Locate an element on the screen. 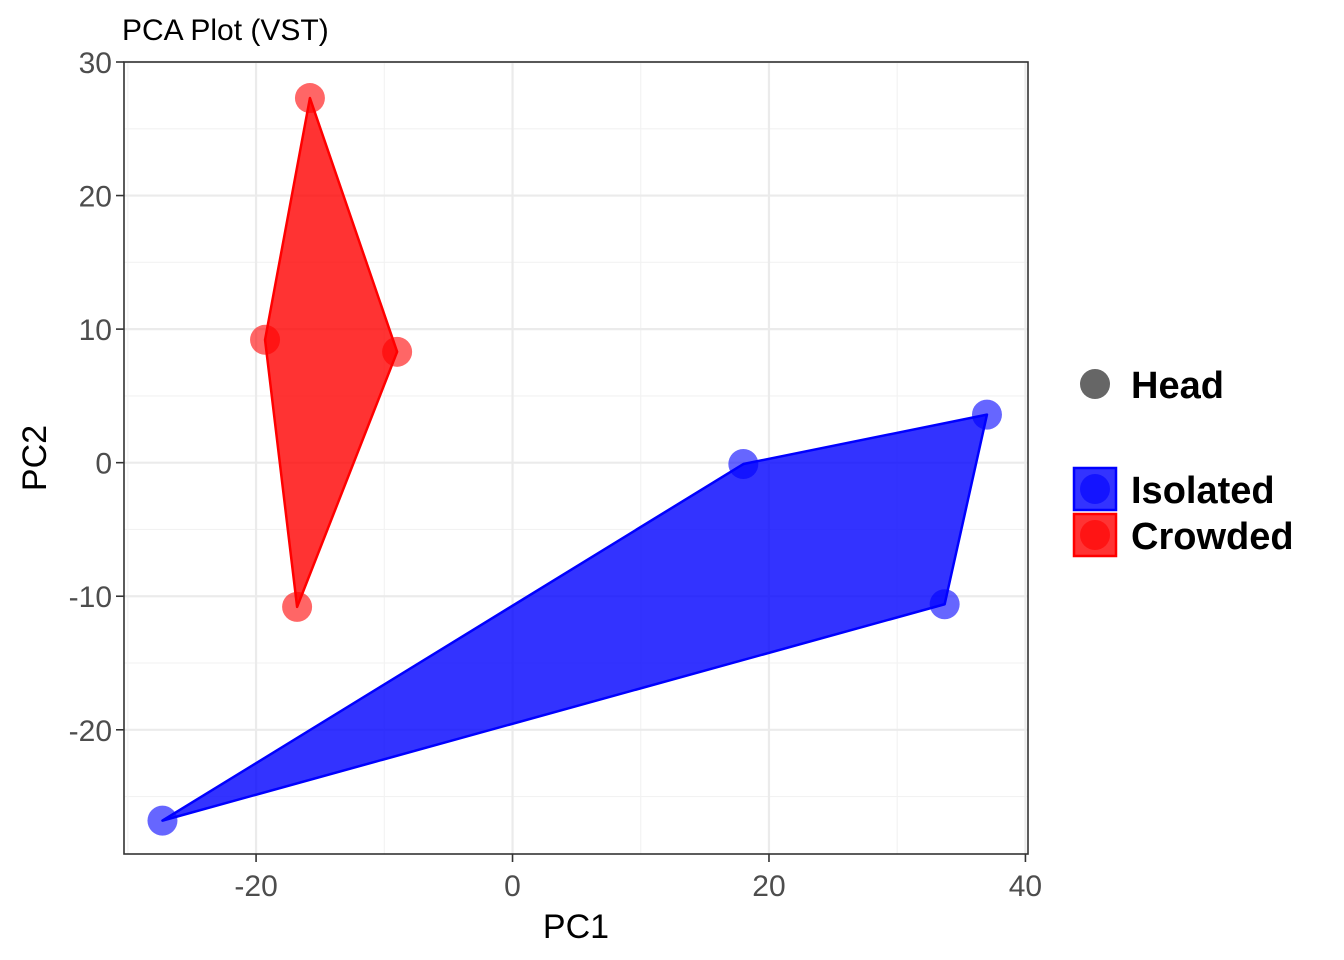 Image resolution: width=1344 pixels, height=960 pixels. series-crowded is located at coordinates (331, 352).